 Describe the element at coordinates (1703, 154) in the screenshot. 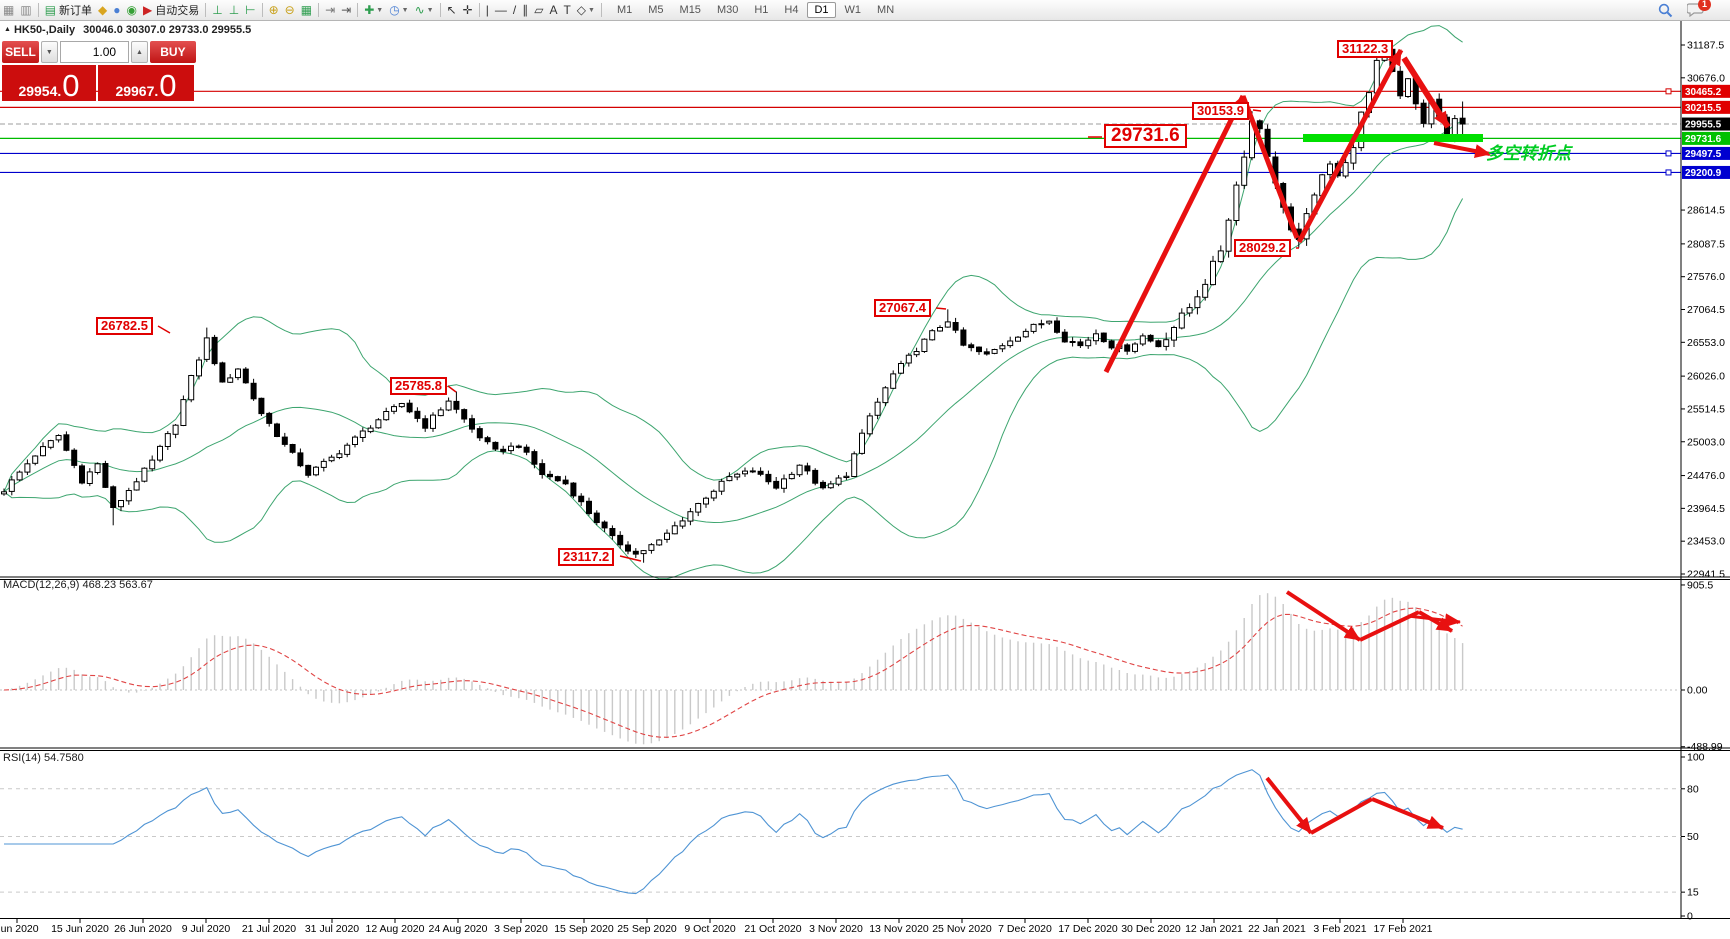

I see `price-badge-label: 29497.5` at that location.